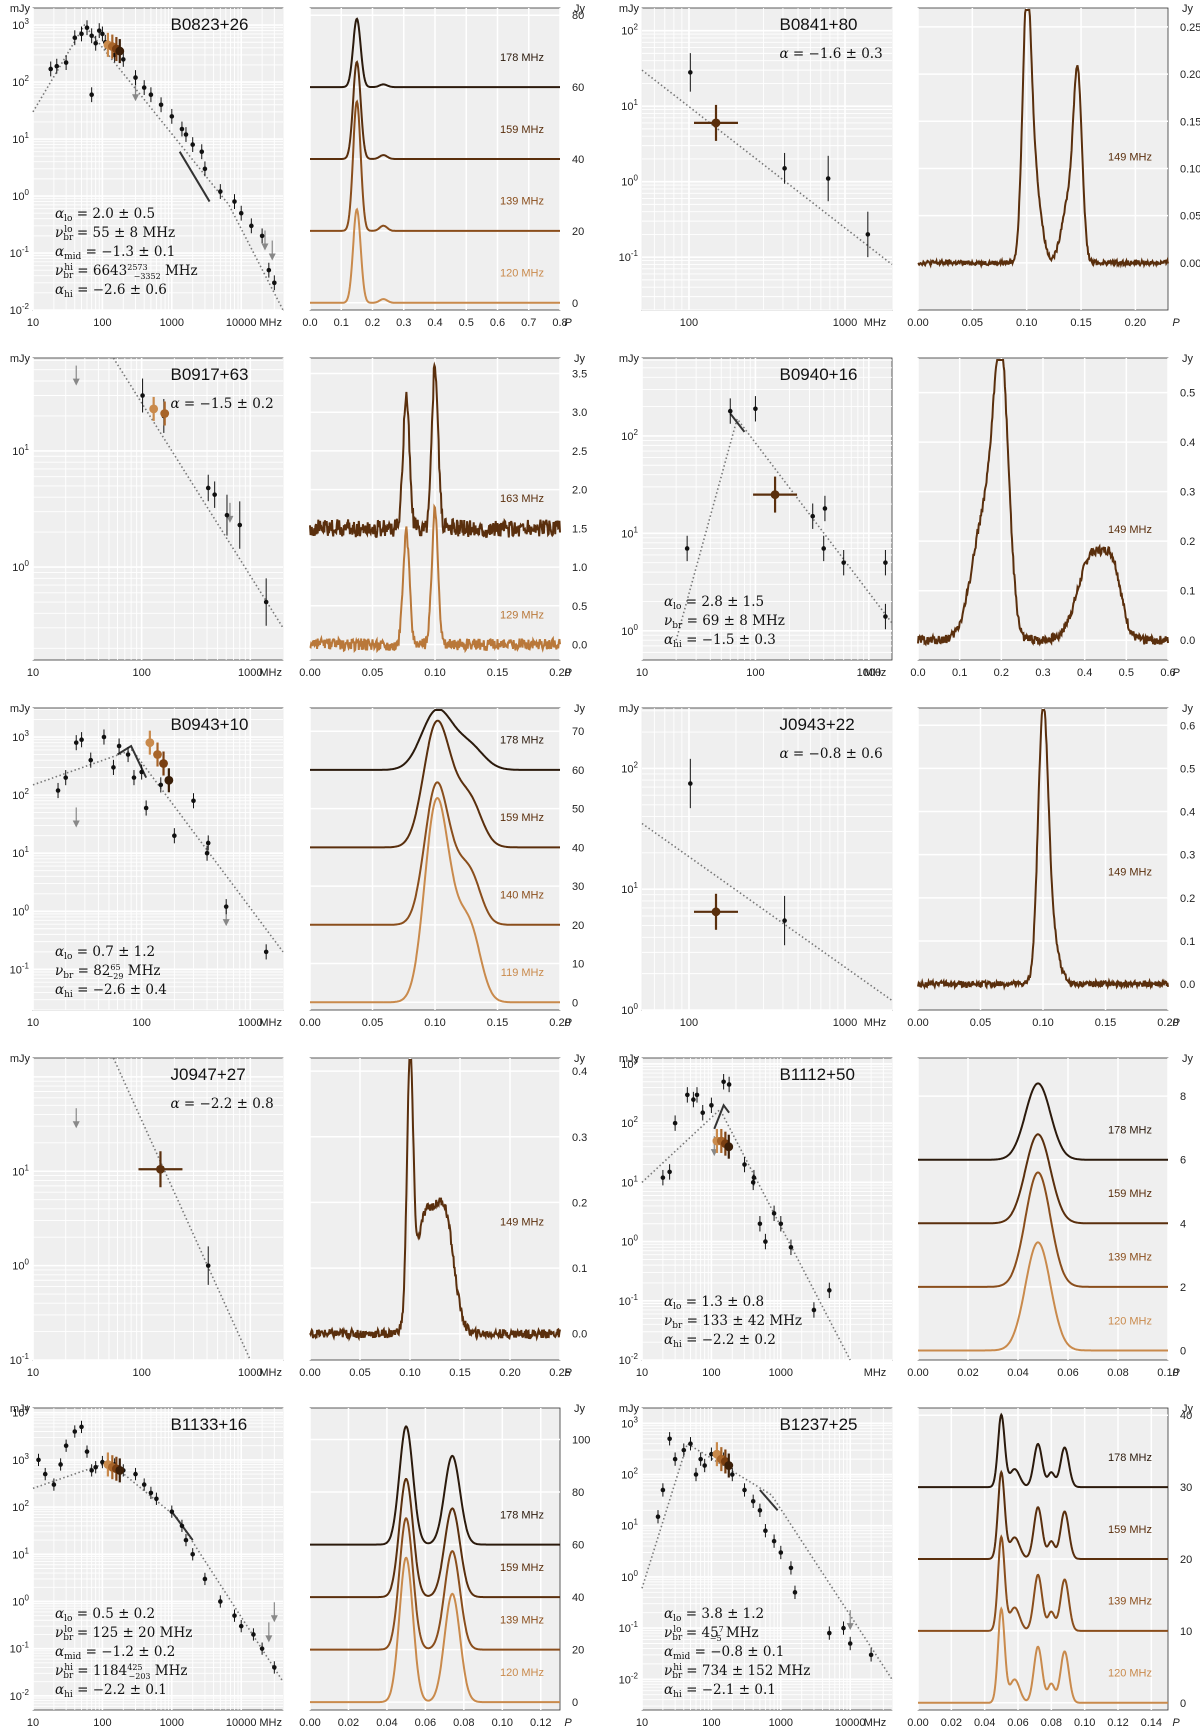 The width and height of the screenshot is (1200, 1730). I want to click on x-tick-label: 1000, so click(845, 1023).